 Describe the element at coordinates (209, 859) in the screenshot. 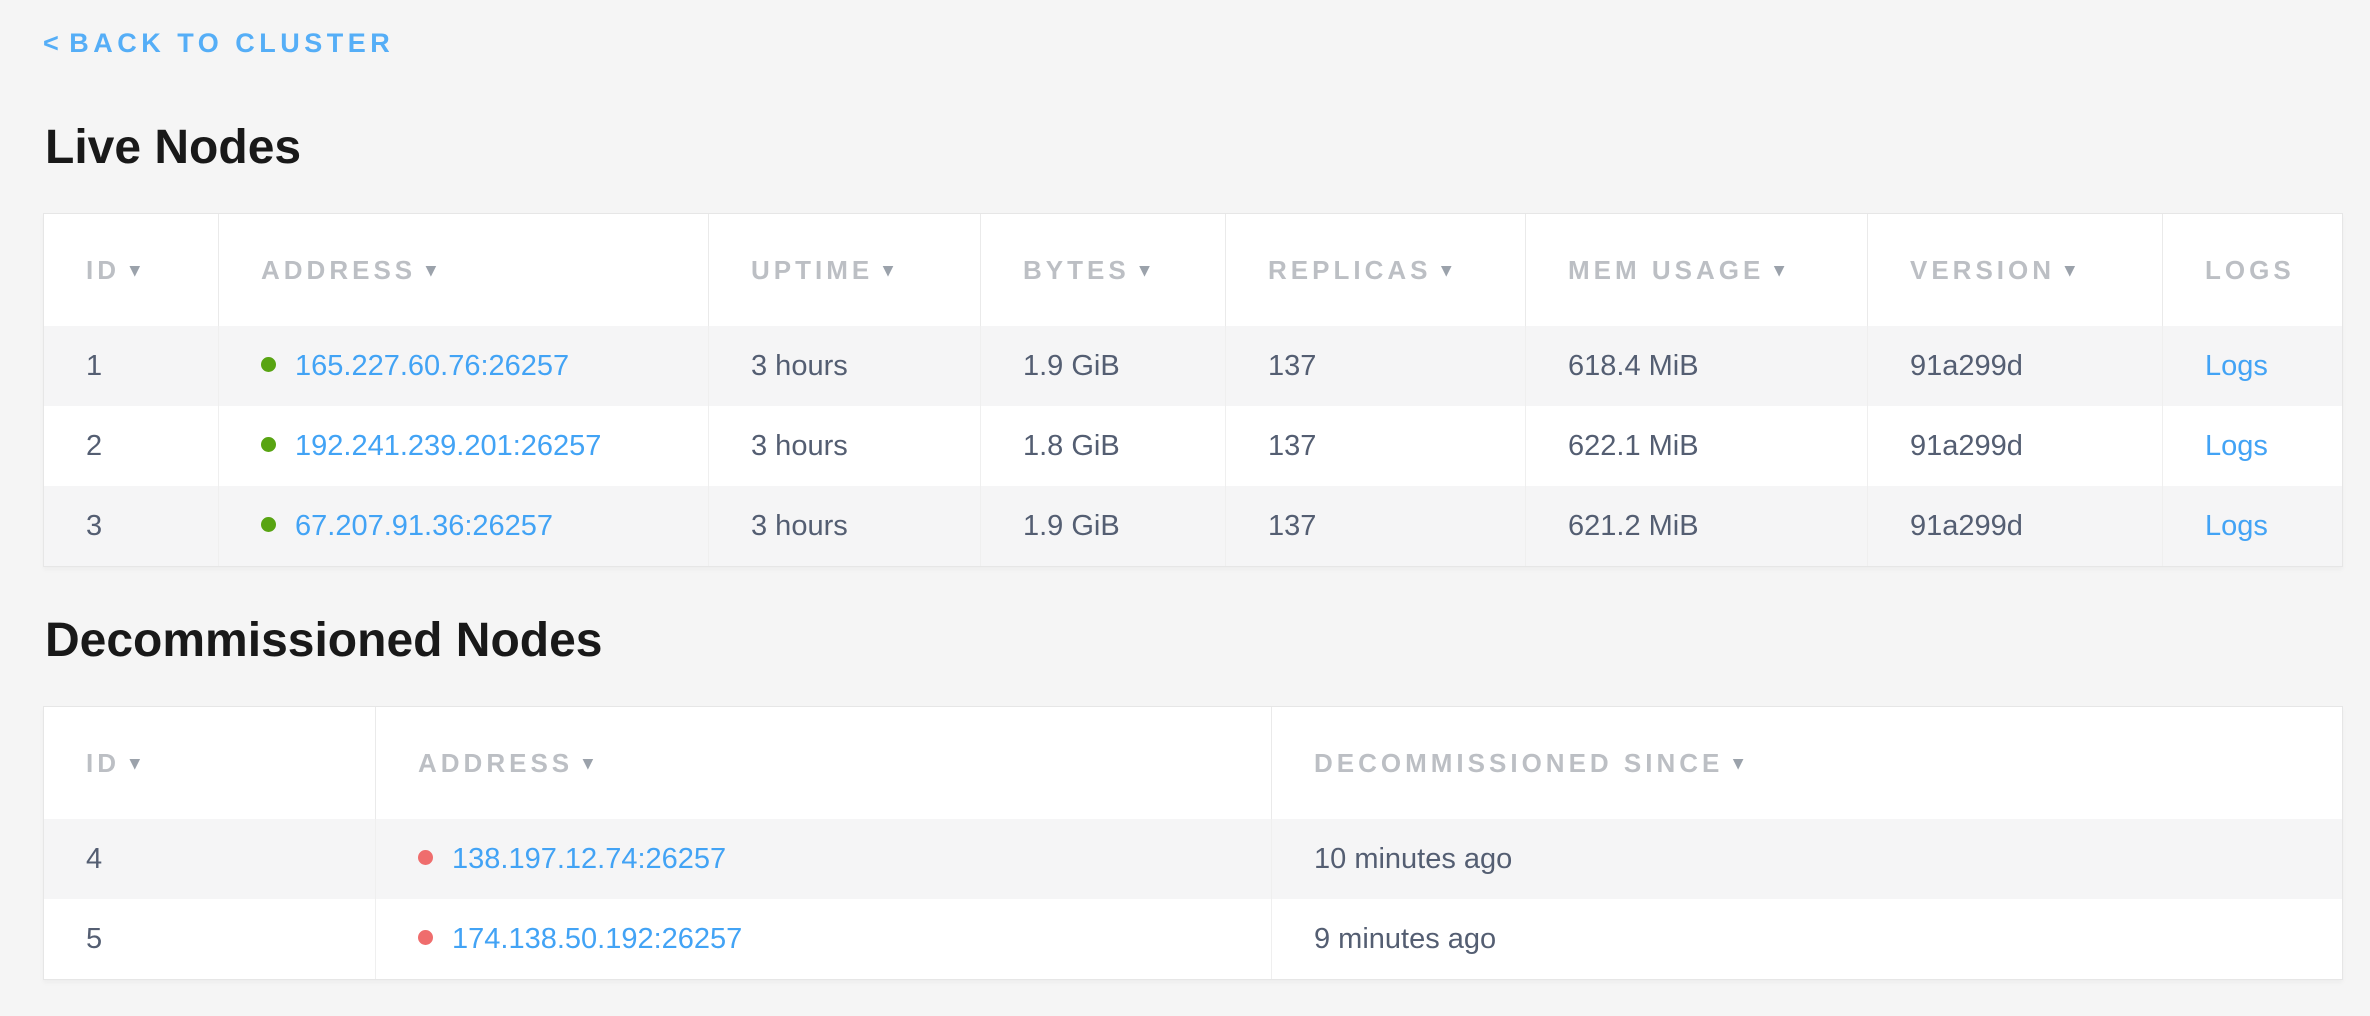

I see `cell-node-id: 4` at that location.